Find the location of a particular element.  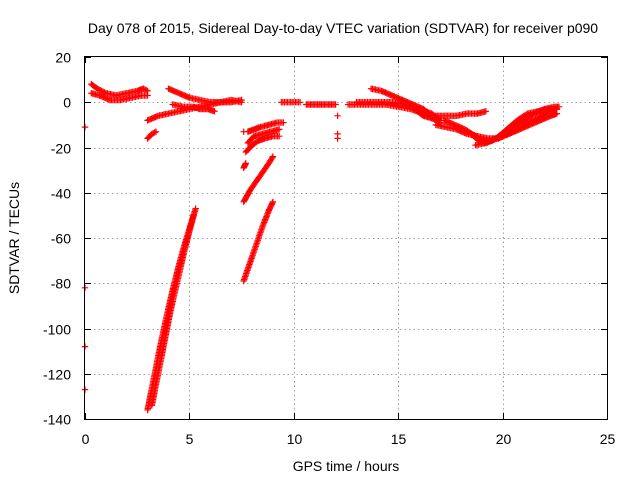

y-tick-label: -80 is located at coordinates (61, 284).